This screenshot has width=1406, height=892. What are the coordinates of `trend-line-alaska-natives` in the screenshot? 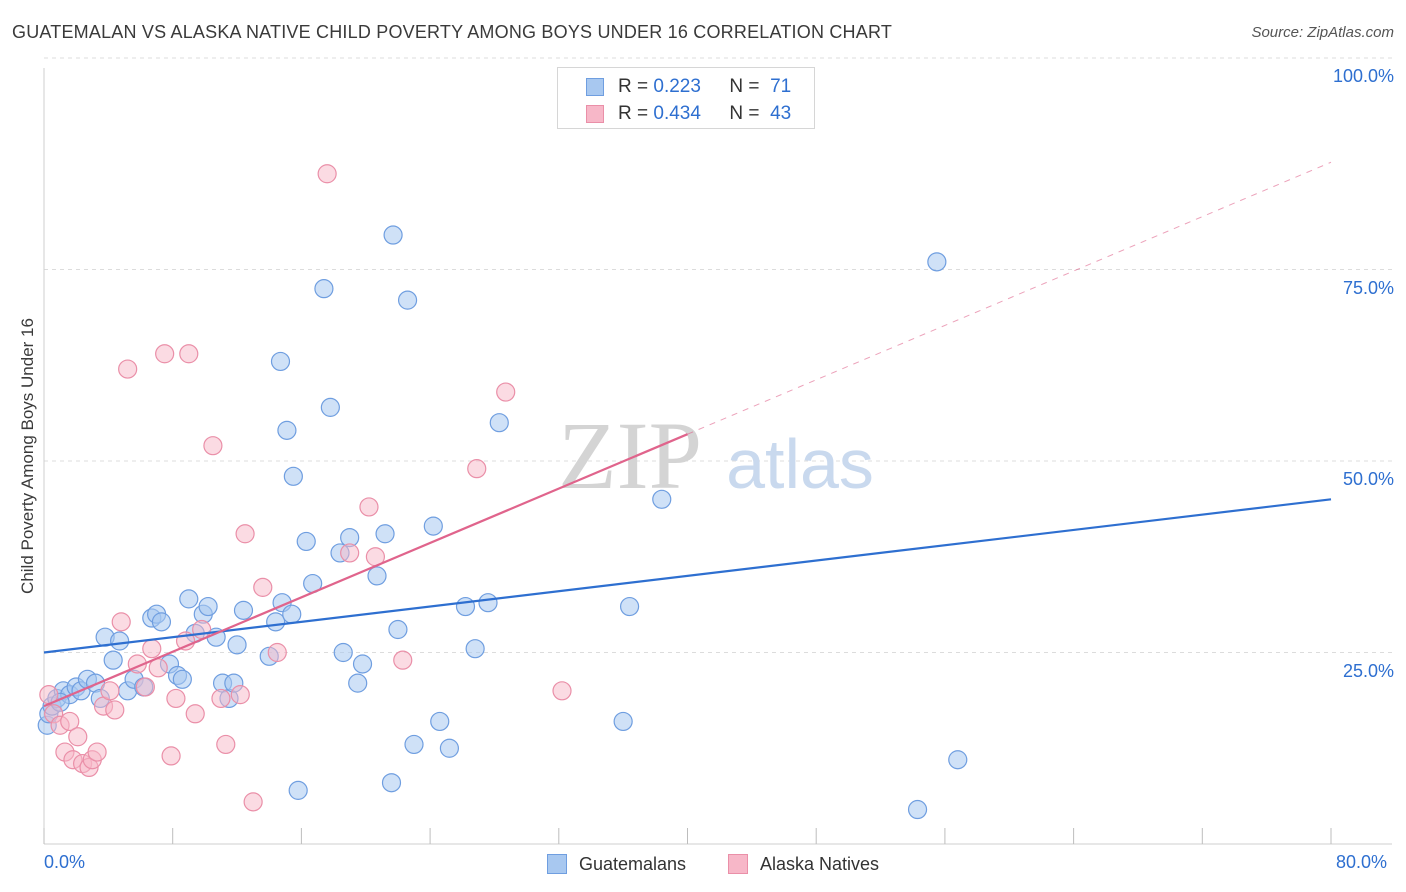 It's located at (365, 570).